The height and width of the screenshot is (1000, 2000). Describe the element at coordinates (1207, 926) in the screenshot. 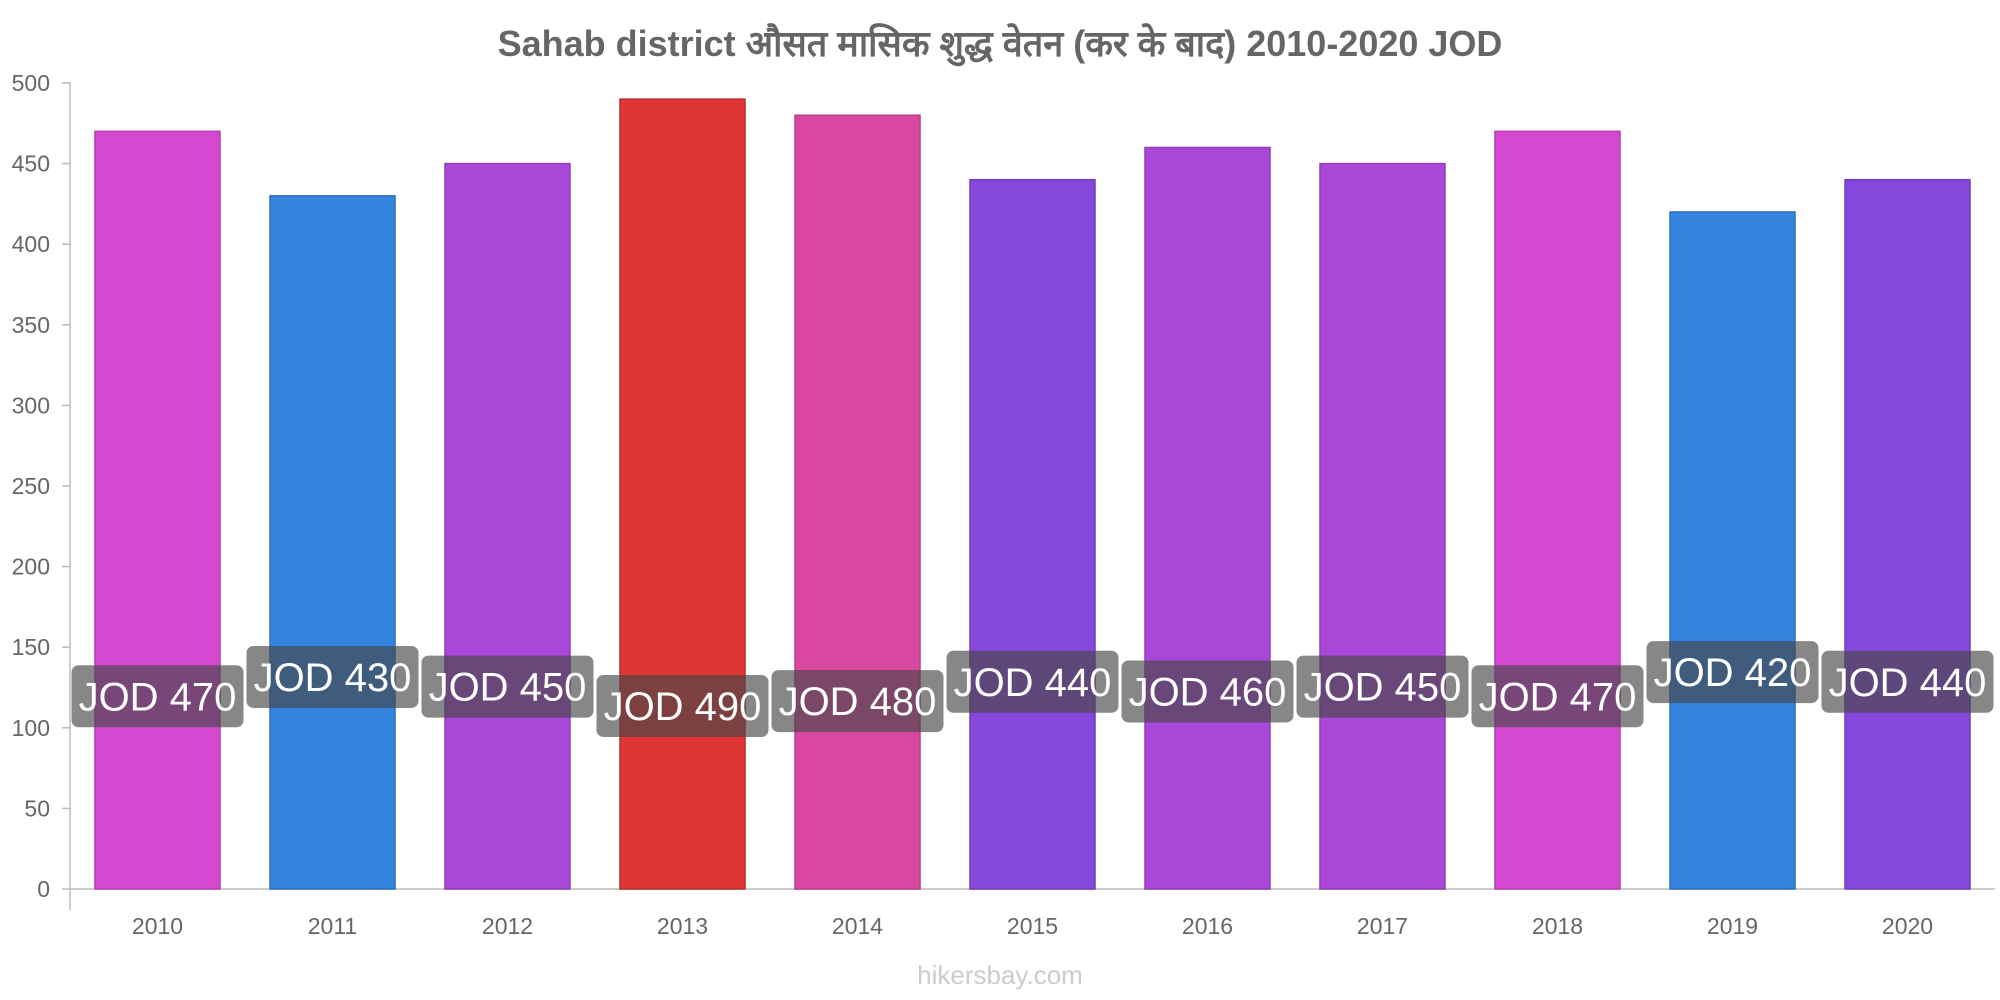

I see `x-tick-label: 2016` at that location.